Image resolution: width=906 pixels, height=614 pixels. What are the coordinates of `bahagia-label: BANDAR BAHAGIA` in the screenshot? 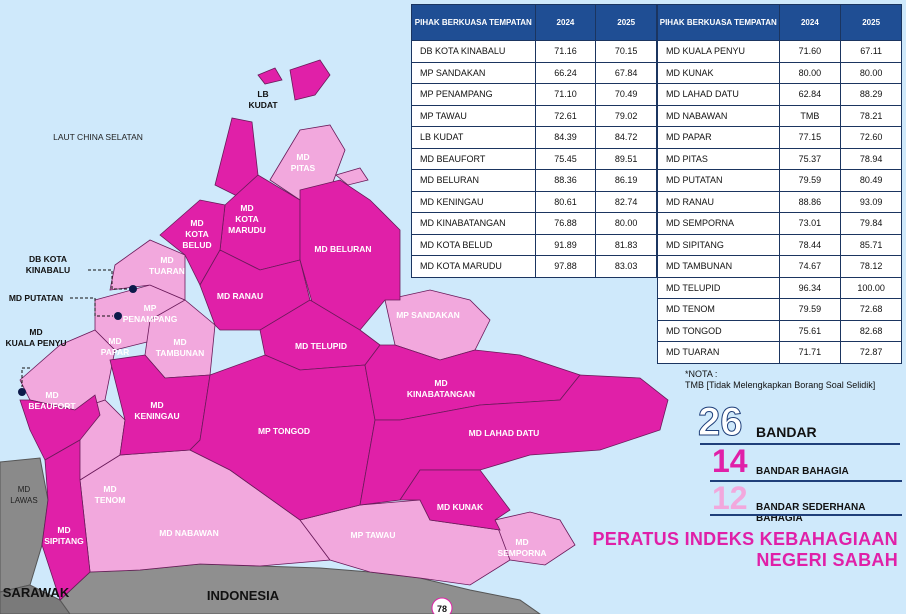 It's located at (802, 471).